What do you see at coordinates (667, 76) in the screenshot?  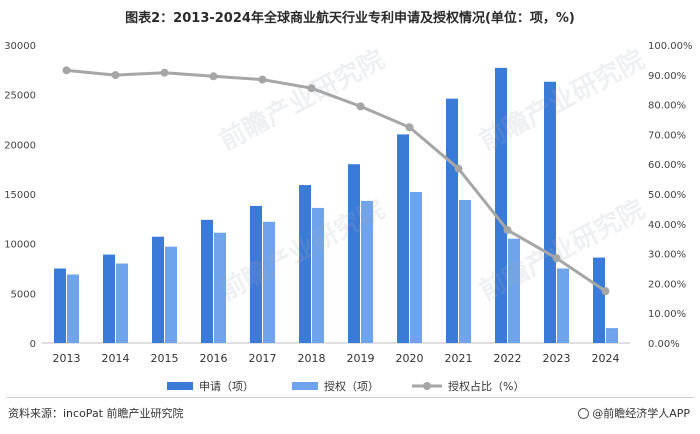 I see `y-right-tick-label: 90.00%` at bounding box center [667, 76].